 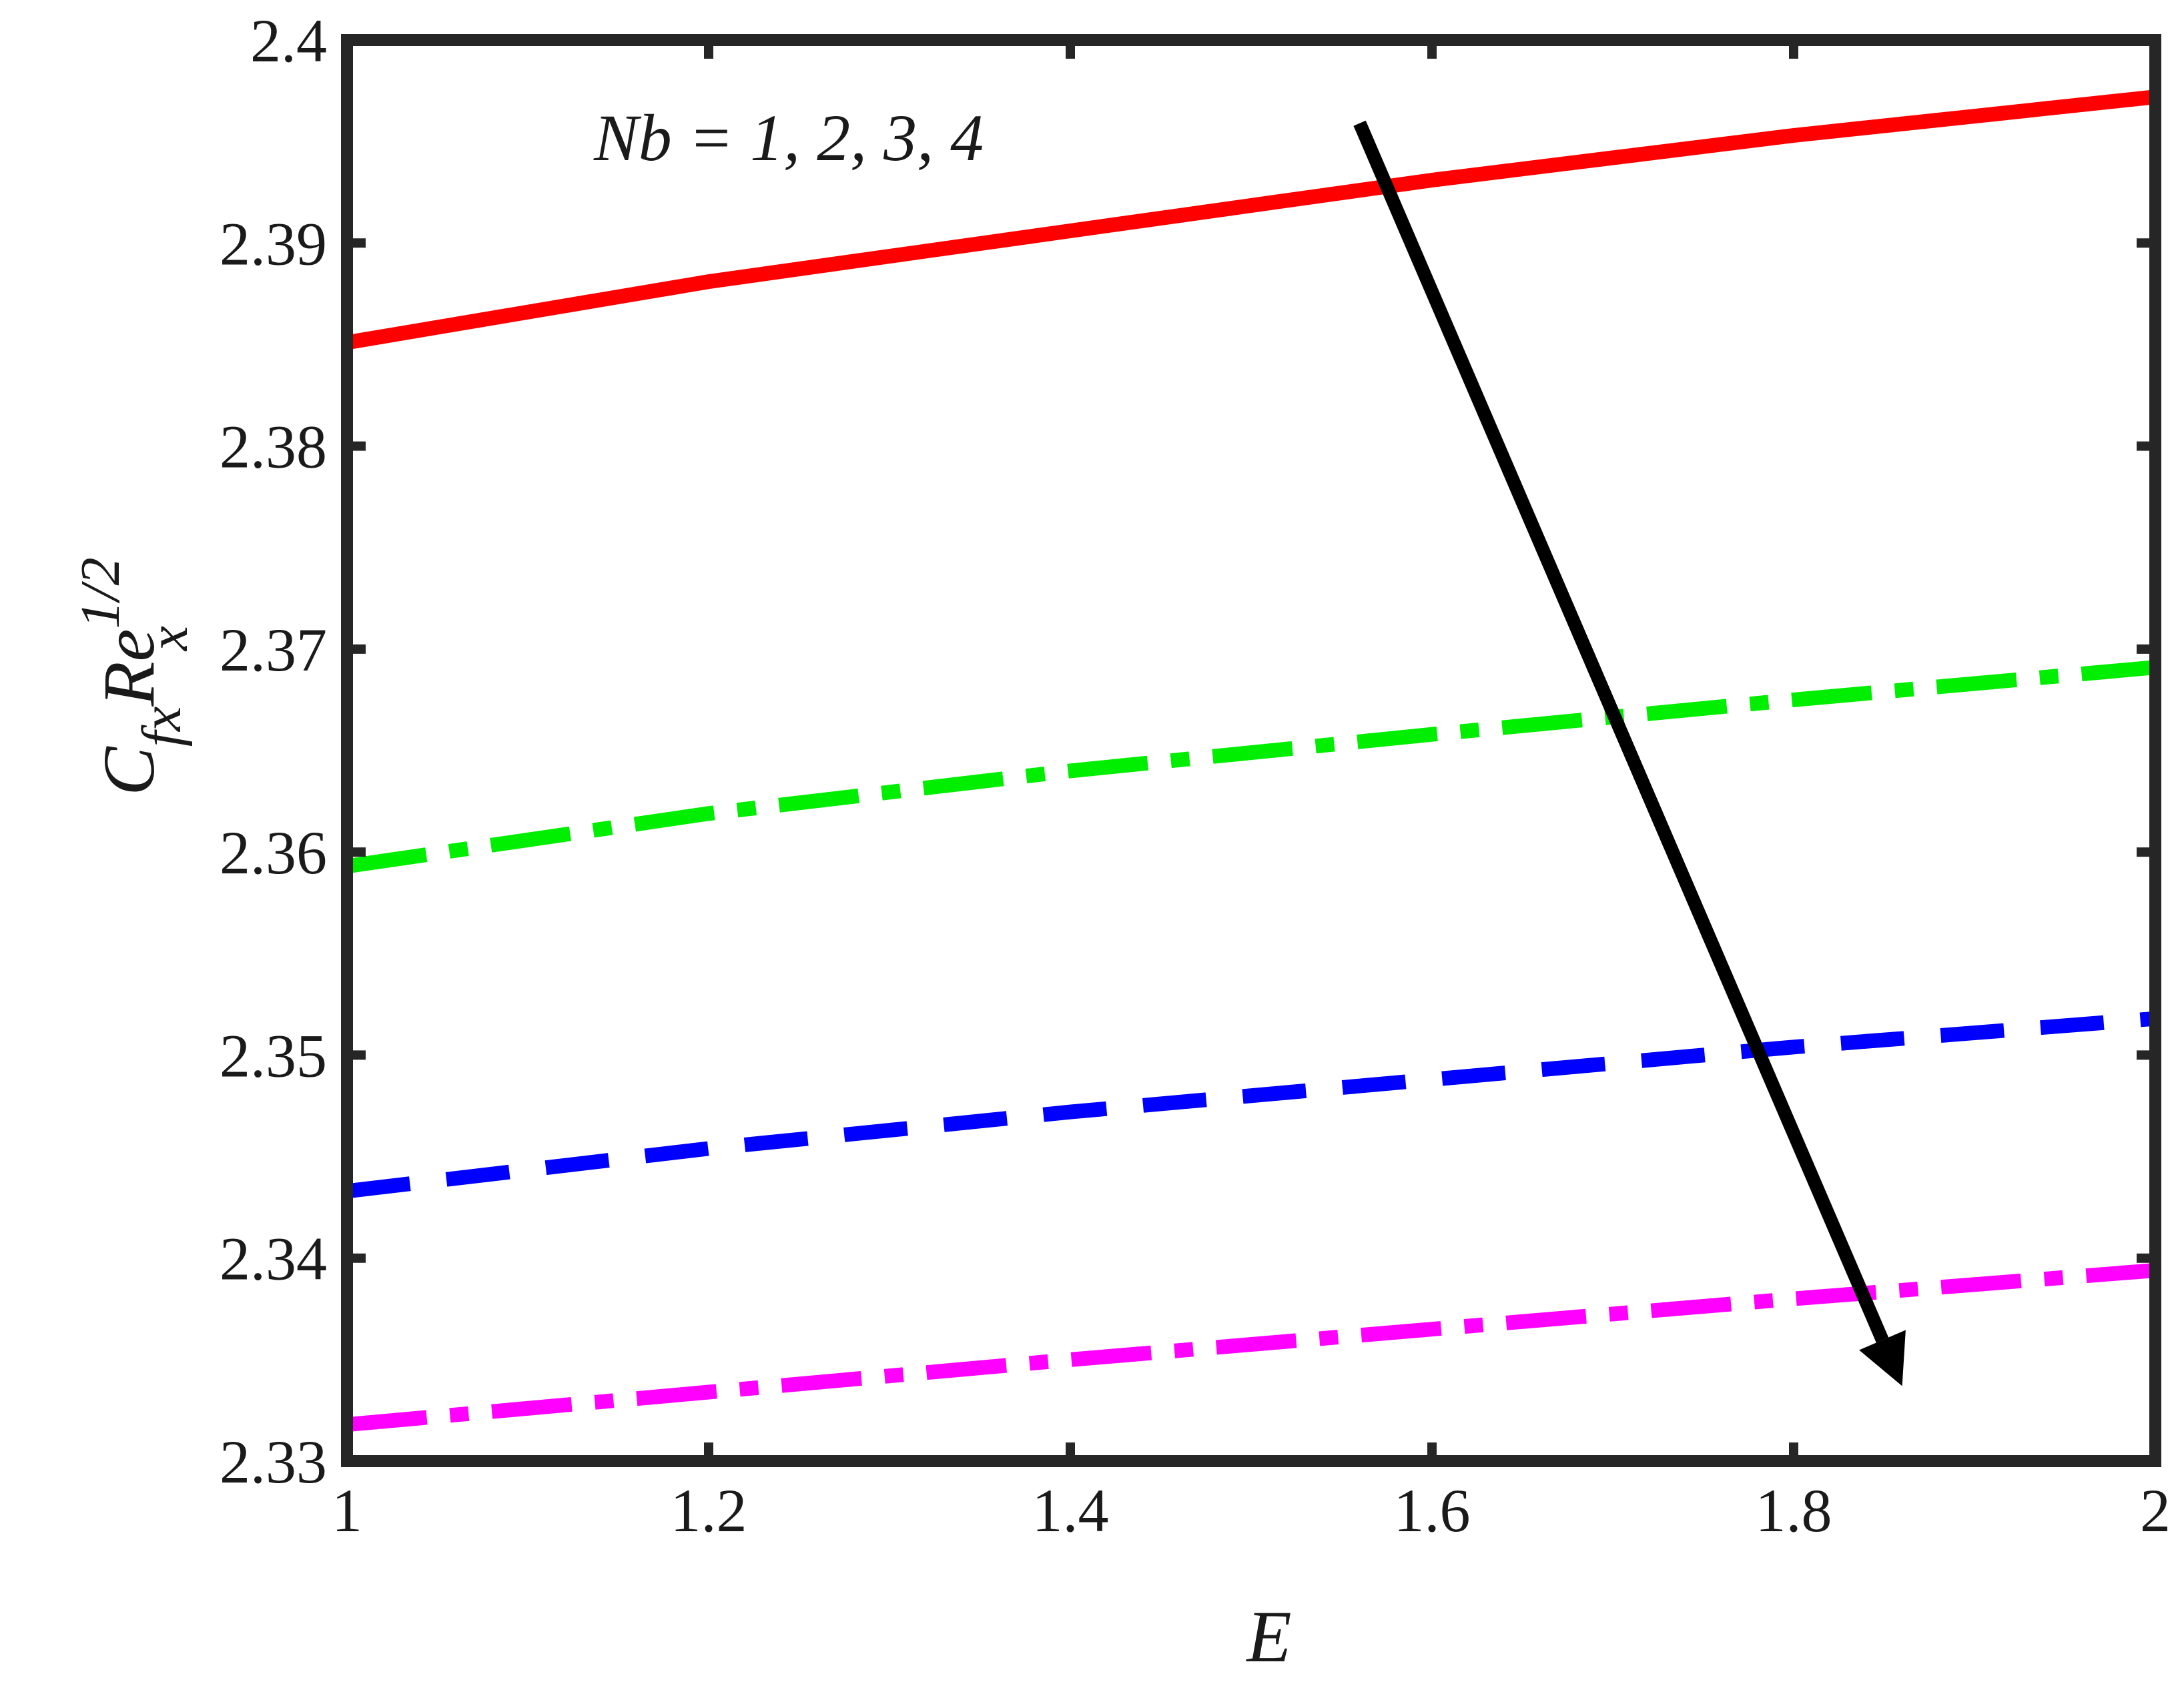 I want to click on y-tick-label: 2.33, so click(x=273, y=1462).